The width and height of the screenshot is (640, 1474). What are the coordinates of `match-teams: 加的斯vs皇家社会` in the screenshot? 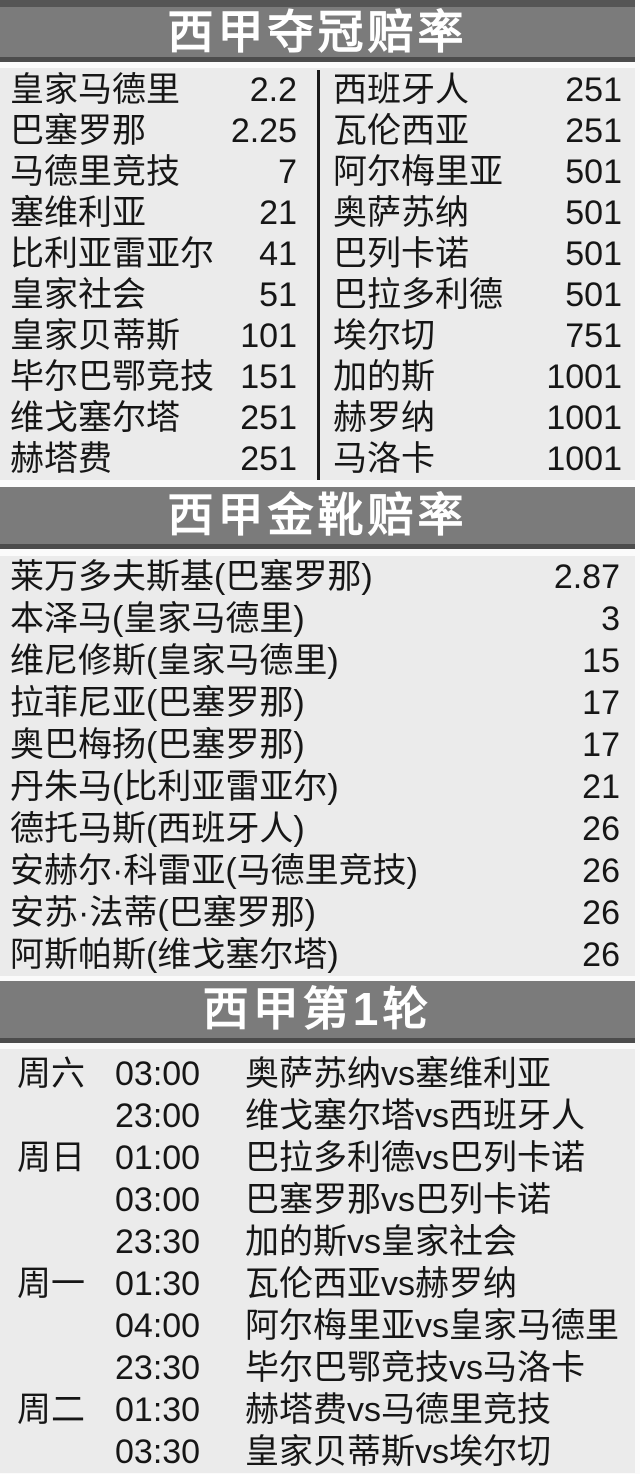 It's located at (381, 1242).